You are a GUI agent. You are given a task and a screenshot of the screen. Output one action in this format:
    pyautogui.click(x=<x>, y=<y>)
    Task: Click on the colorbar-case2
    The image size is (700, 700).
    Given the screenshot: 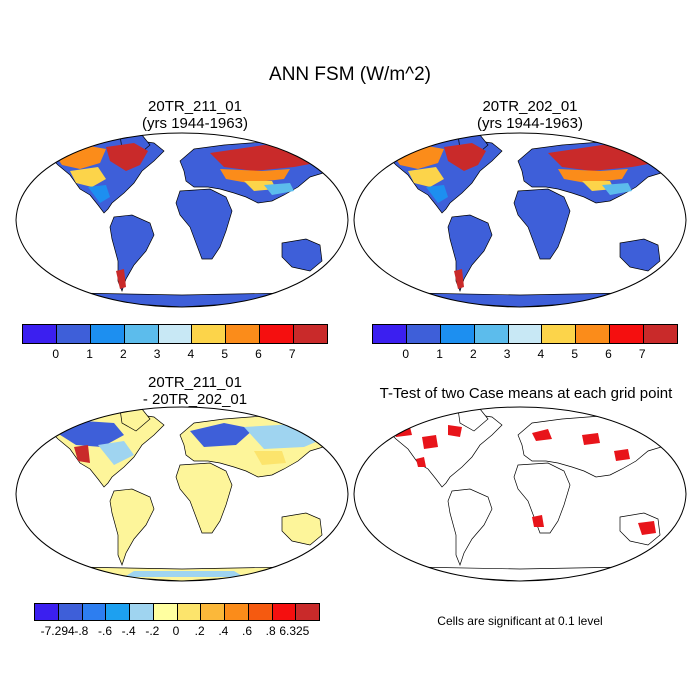 What is the action you would take?
    pyautogui.click(x=525, y=334)
    